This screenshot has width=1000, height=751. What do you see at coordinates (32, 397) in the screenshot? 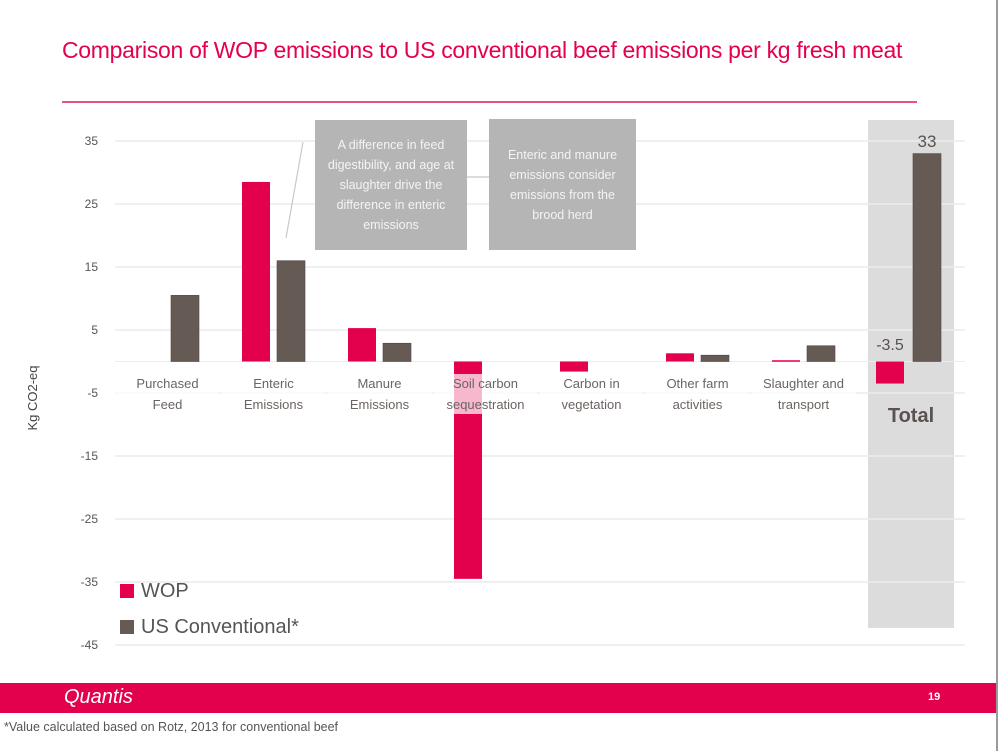
I see `y-axis-label: Kg CO2-eq` at bounding box center [32, 397].